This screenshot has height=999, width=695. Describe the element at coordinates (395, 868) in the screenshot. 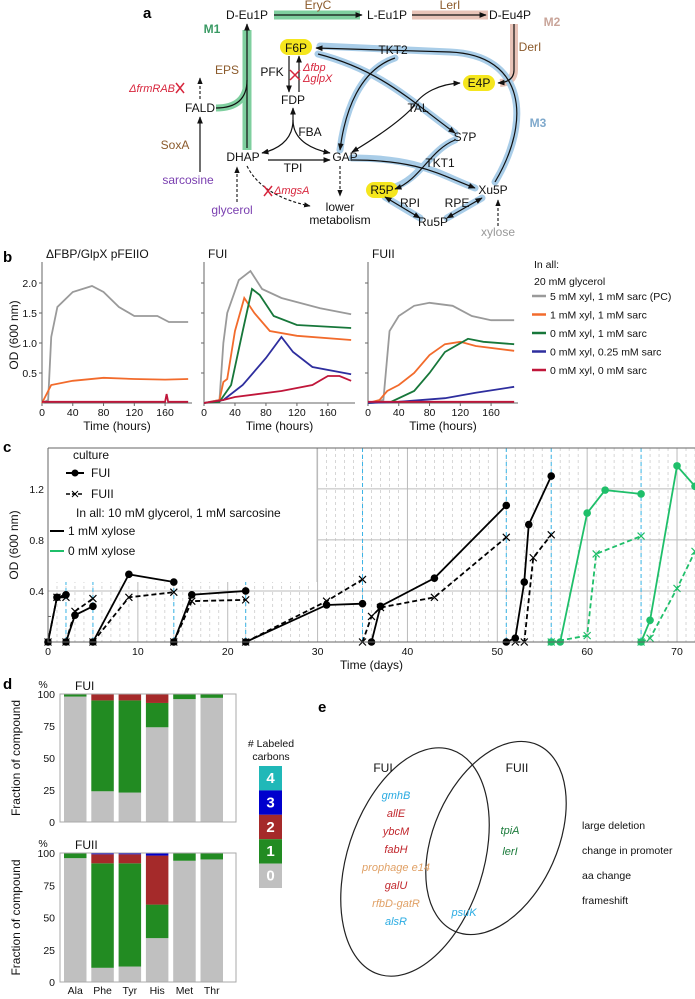

I see `gene-fui-prophage-e14: prophage e14` at that location.